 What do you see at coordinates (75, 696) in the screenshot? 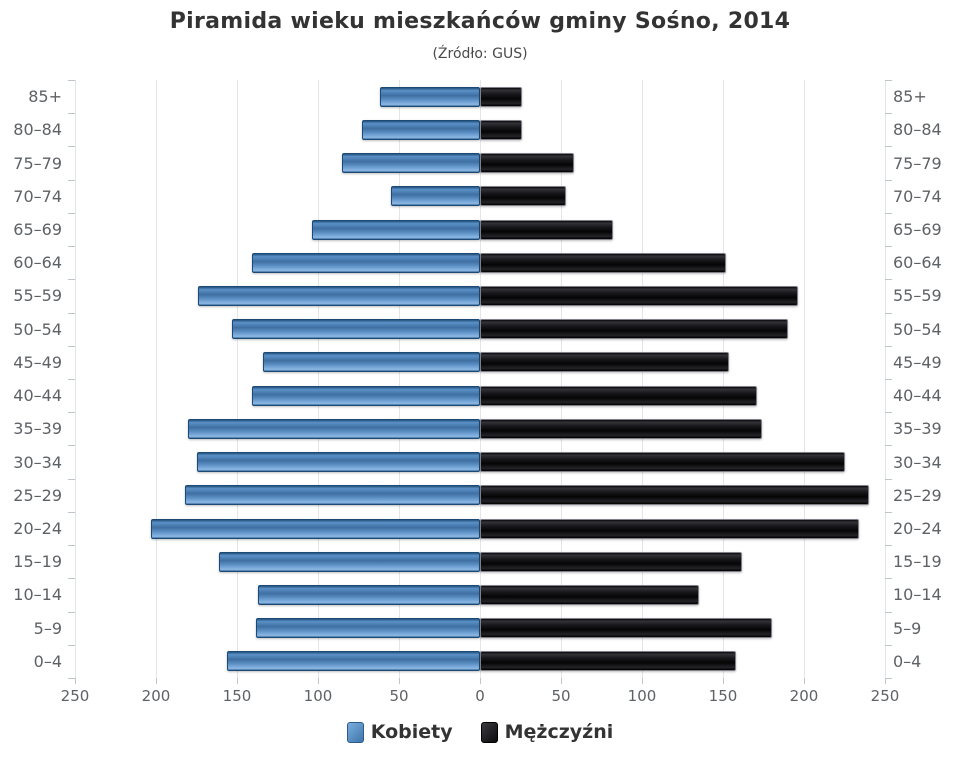
I see `x-axis-label: 250` at bounding box center [75, 696].